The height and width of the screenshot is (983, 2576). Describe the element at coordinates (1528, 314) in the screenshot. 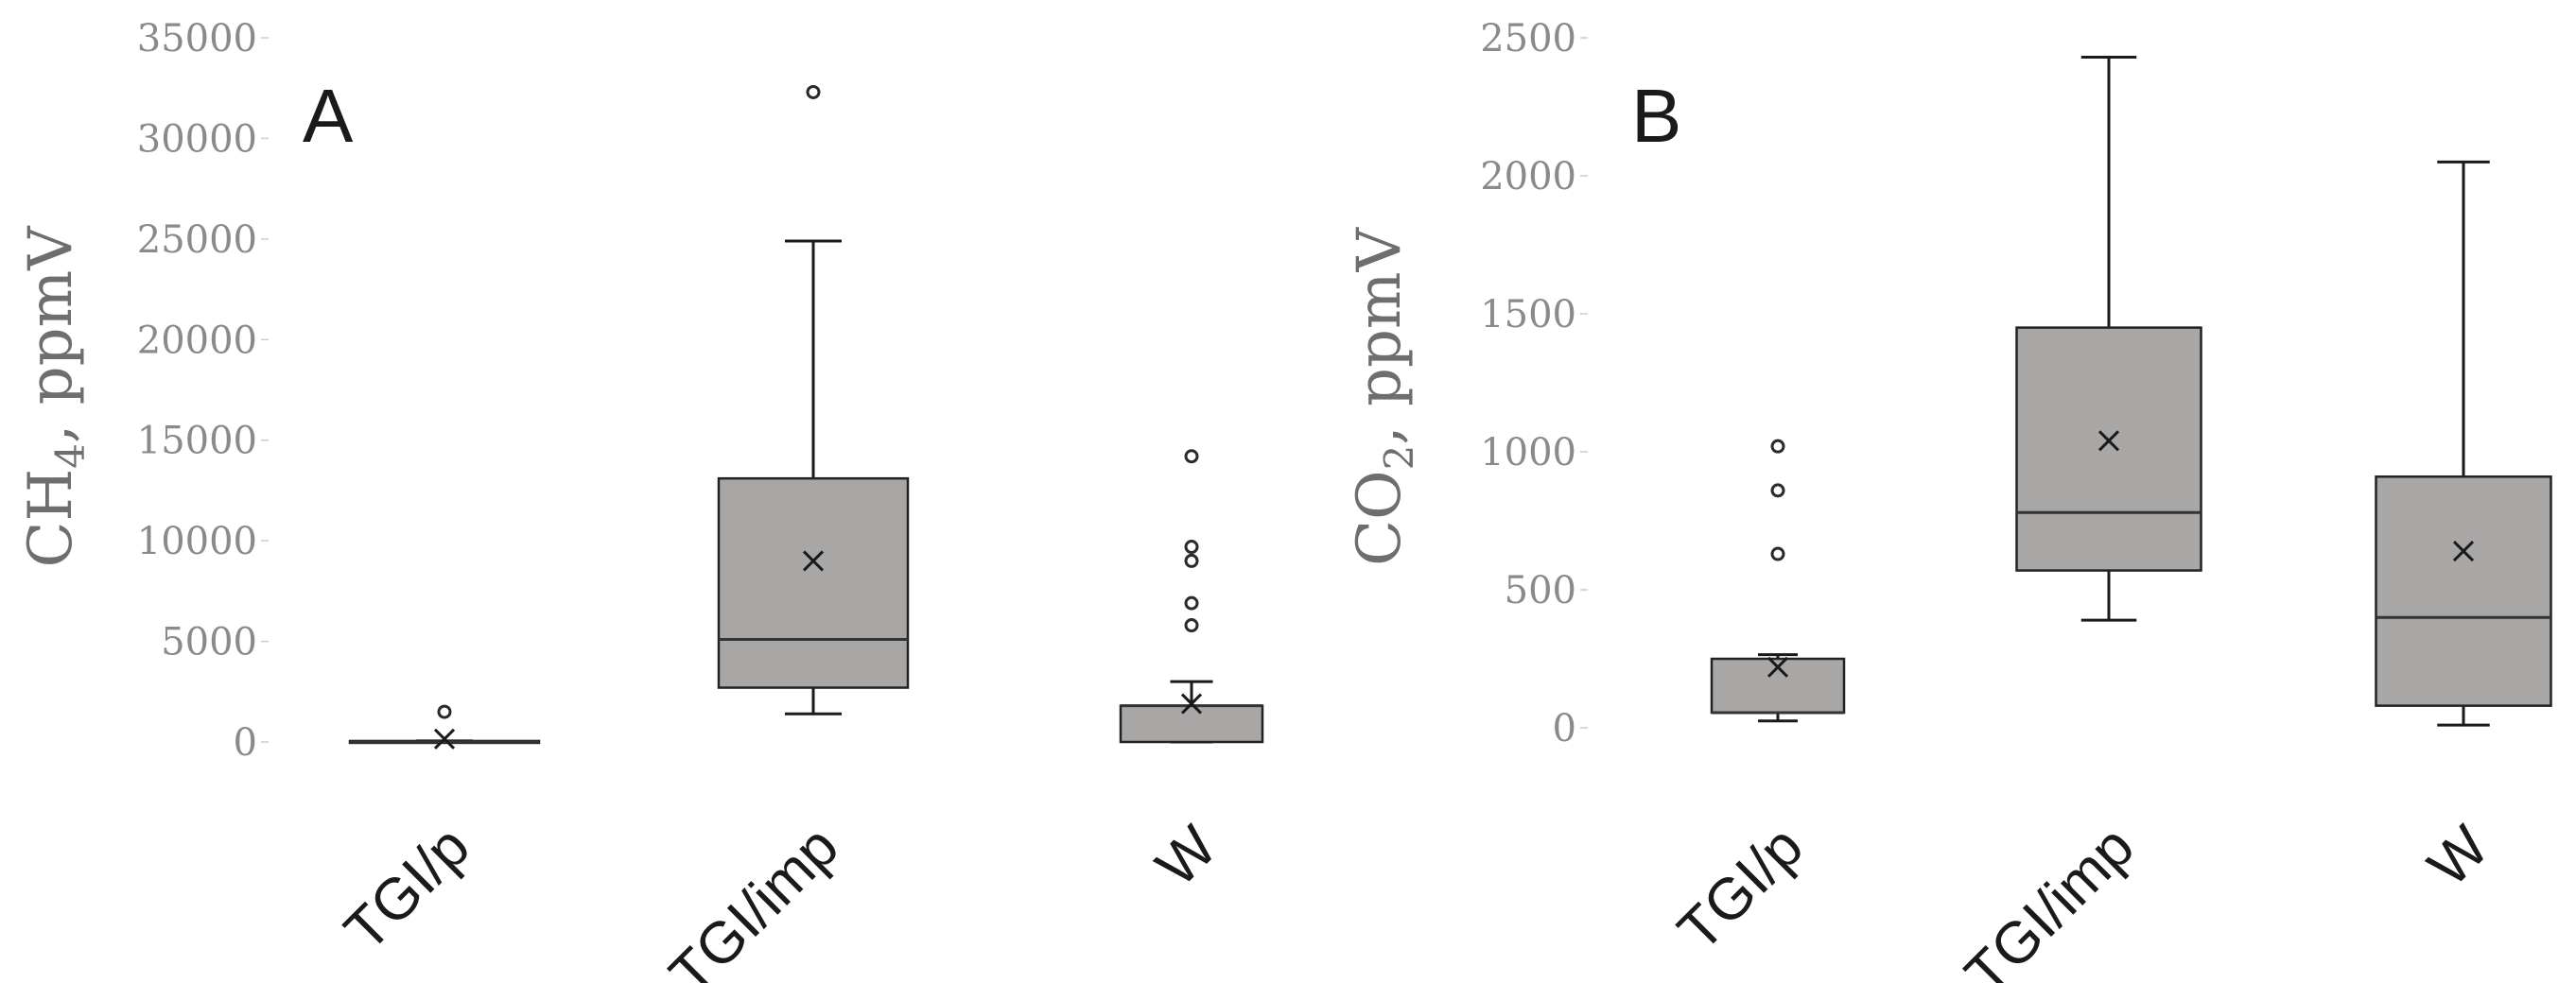

I see `y-tick-label: 1500` at that location.